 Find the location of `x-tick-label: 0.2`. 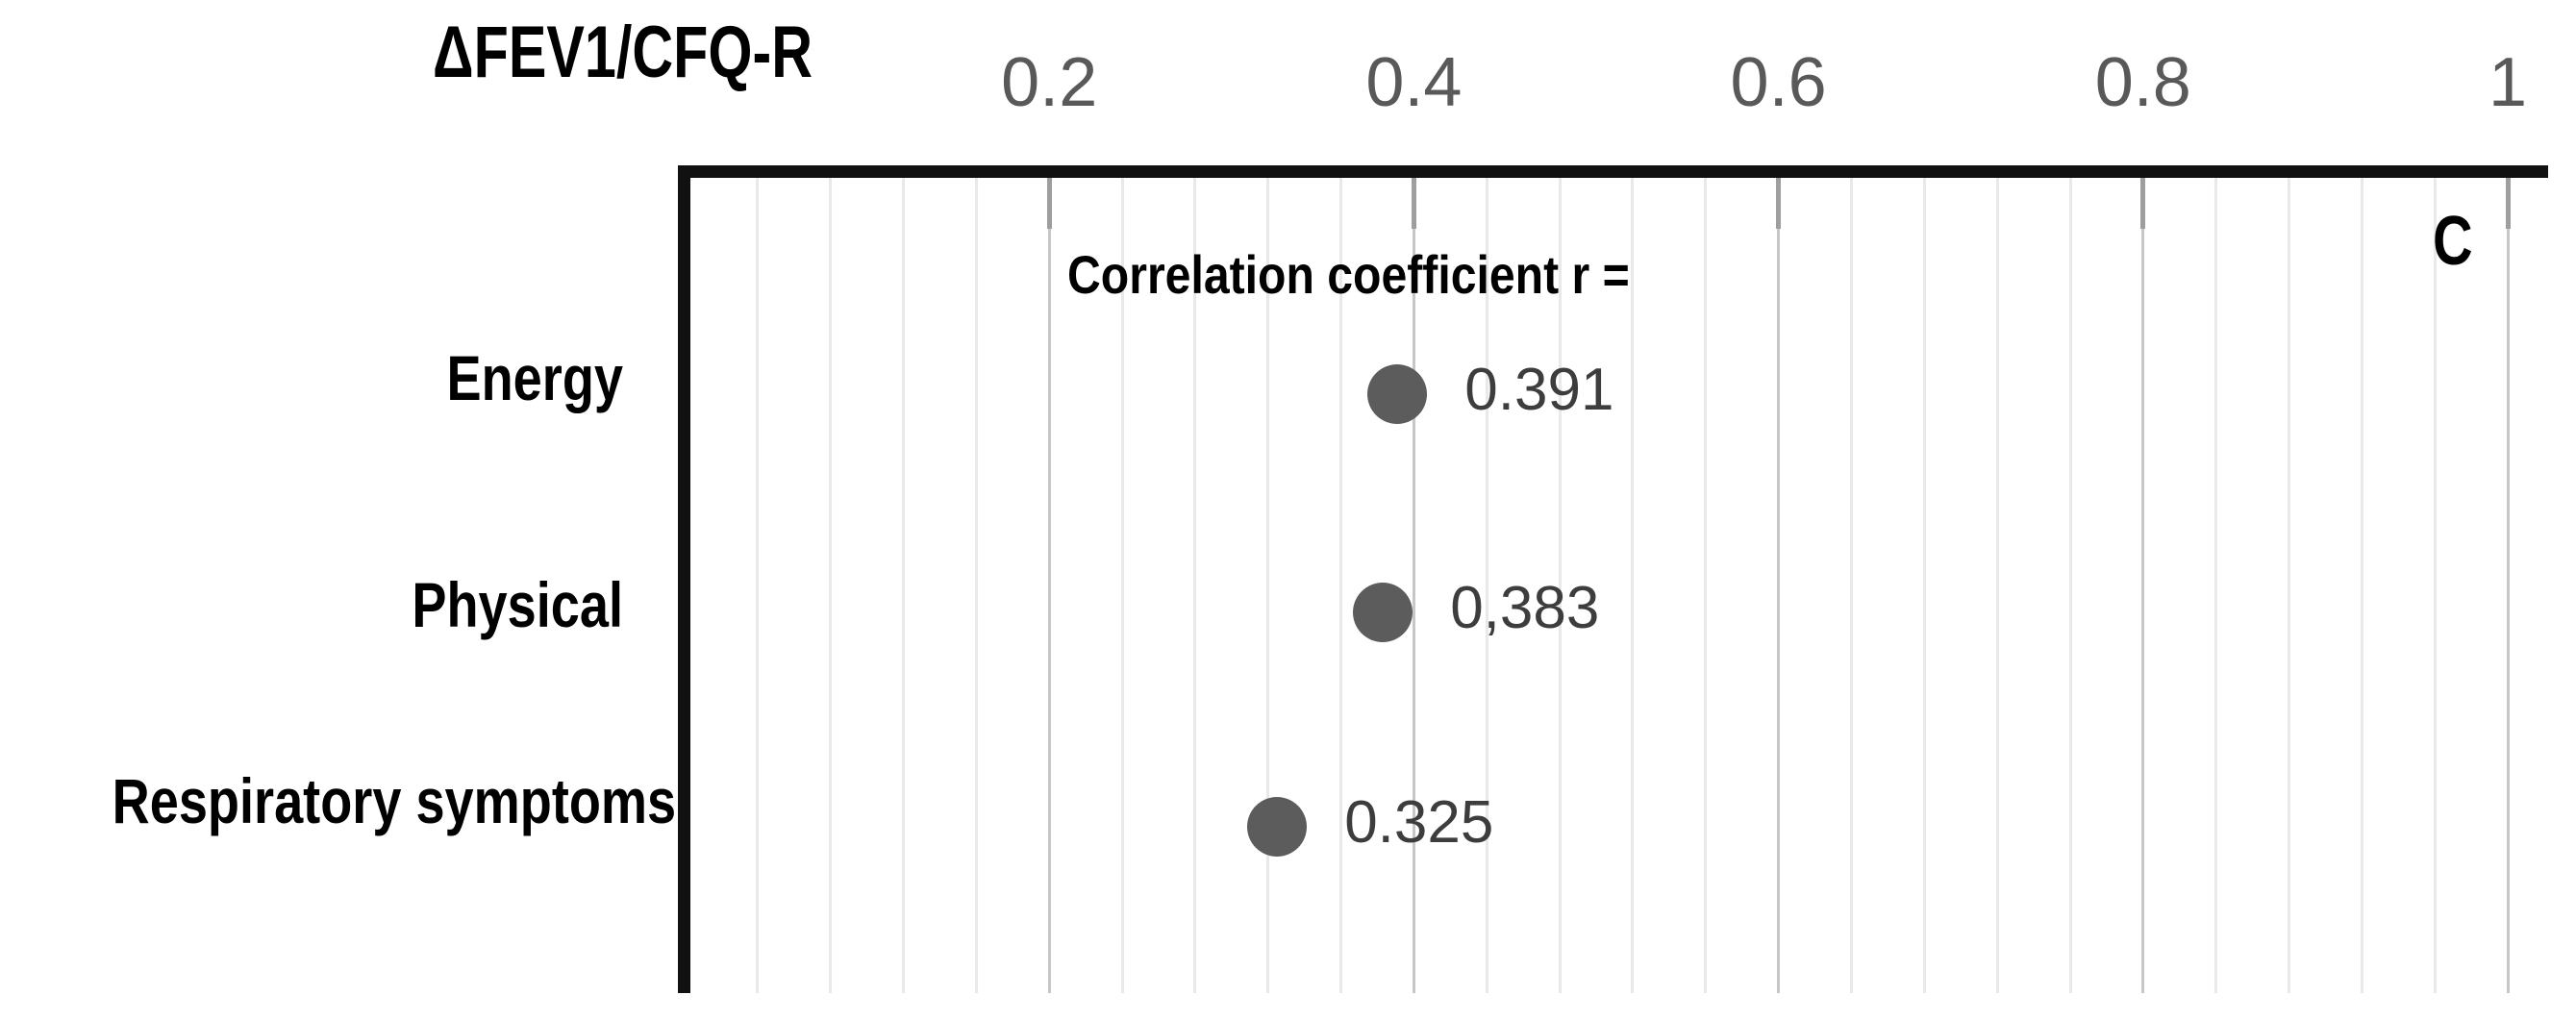

x-tick-label: 0.2 is located at coordinates (1049, 83).